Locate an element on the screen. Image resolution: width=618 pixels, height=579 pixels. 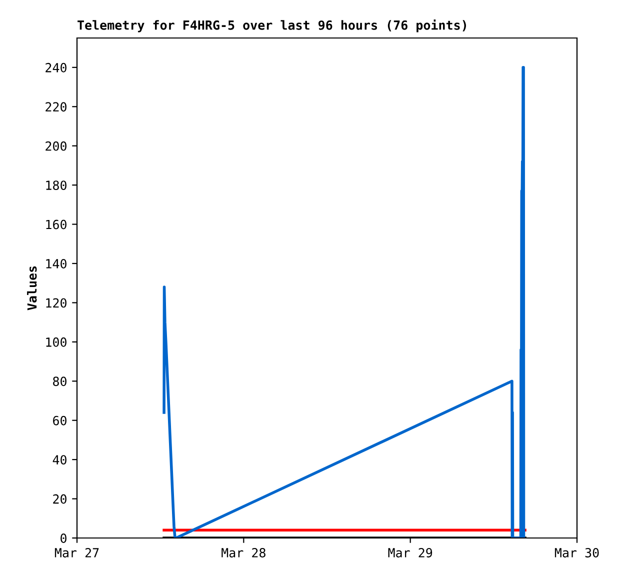
y-axis-title: Values is located at coordinates (32, 288).